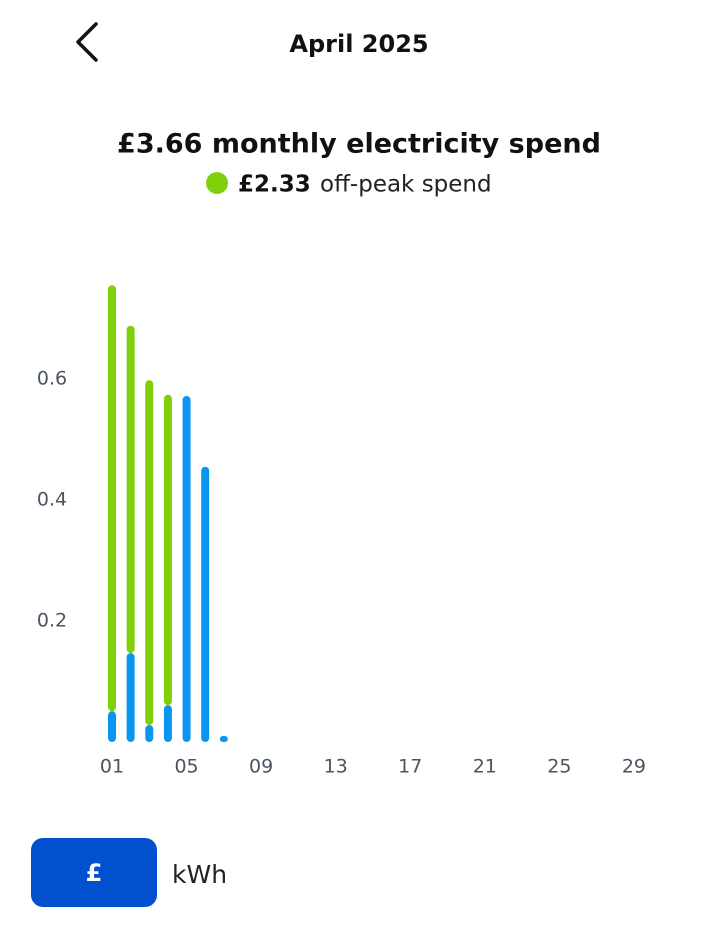  Describe the element at coordinates (406, 185) in the screenshot. I see `legend-label: off-peak spend` at that location.